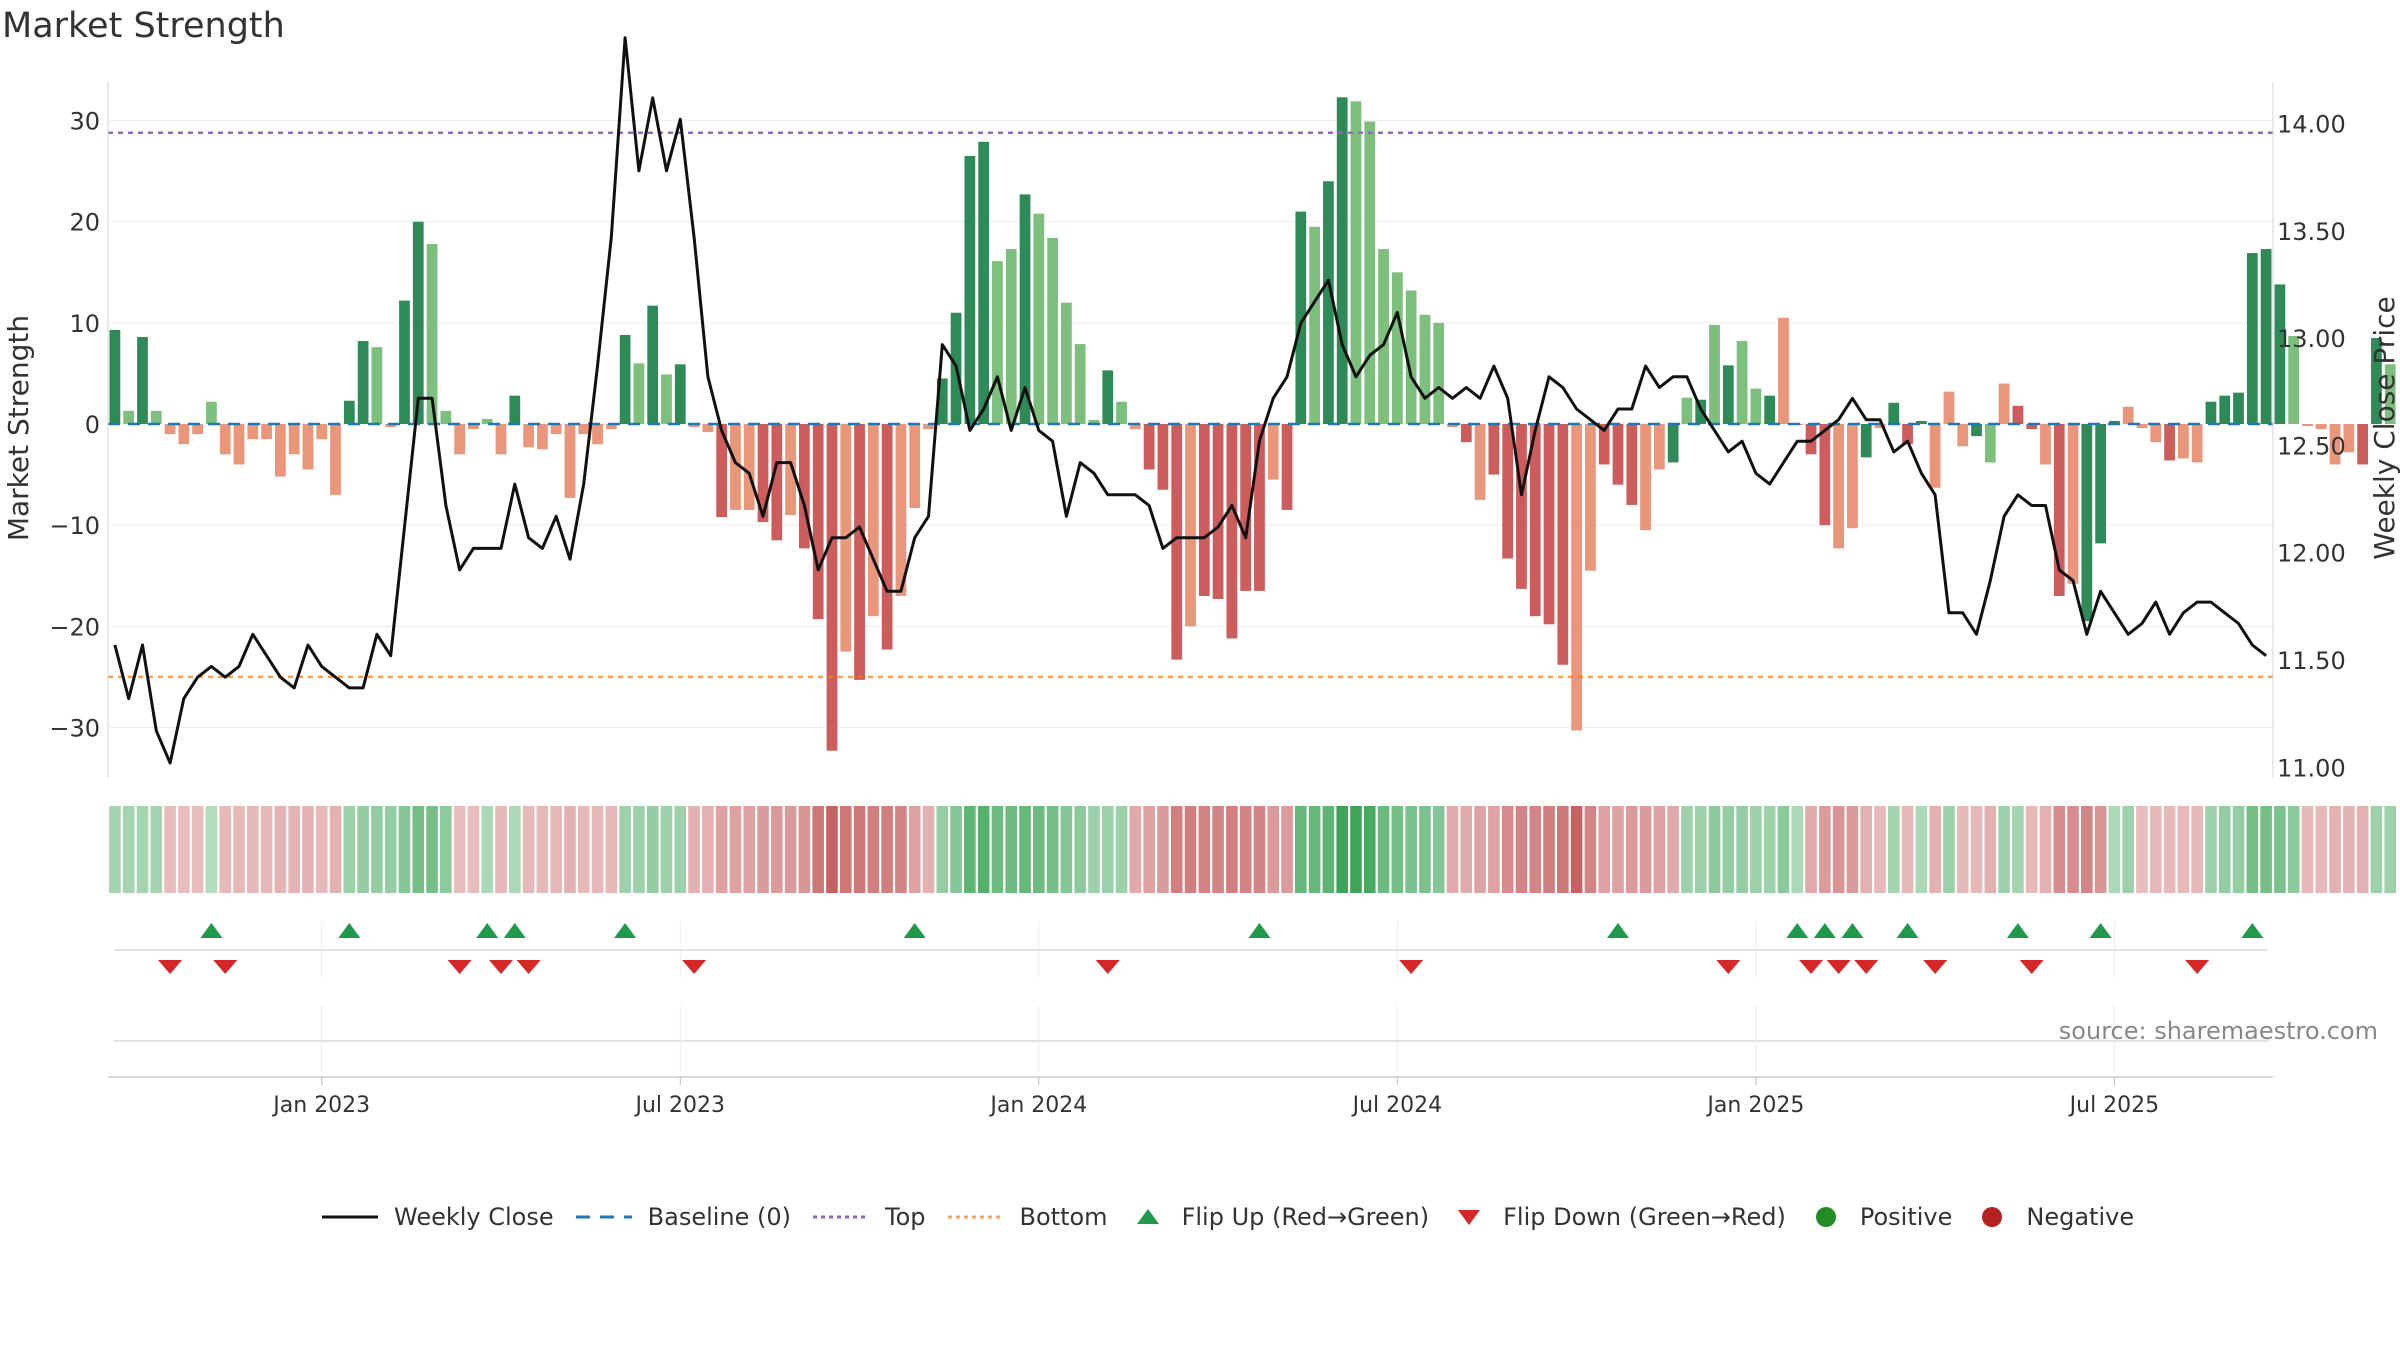  I want to click on legend-label: Positive, so click(1906, 1217).